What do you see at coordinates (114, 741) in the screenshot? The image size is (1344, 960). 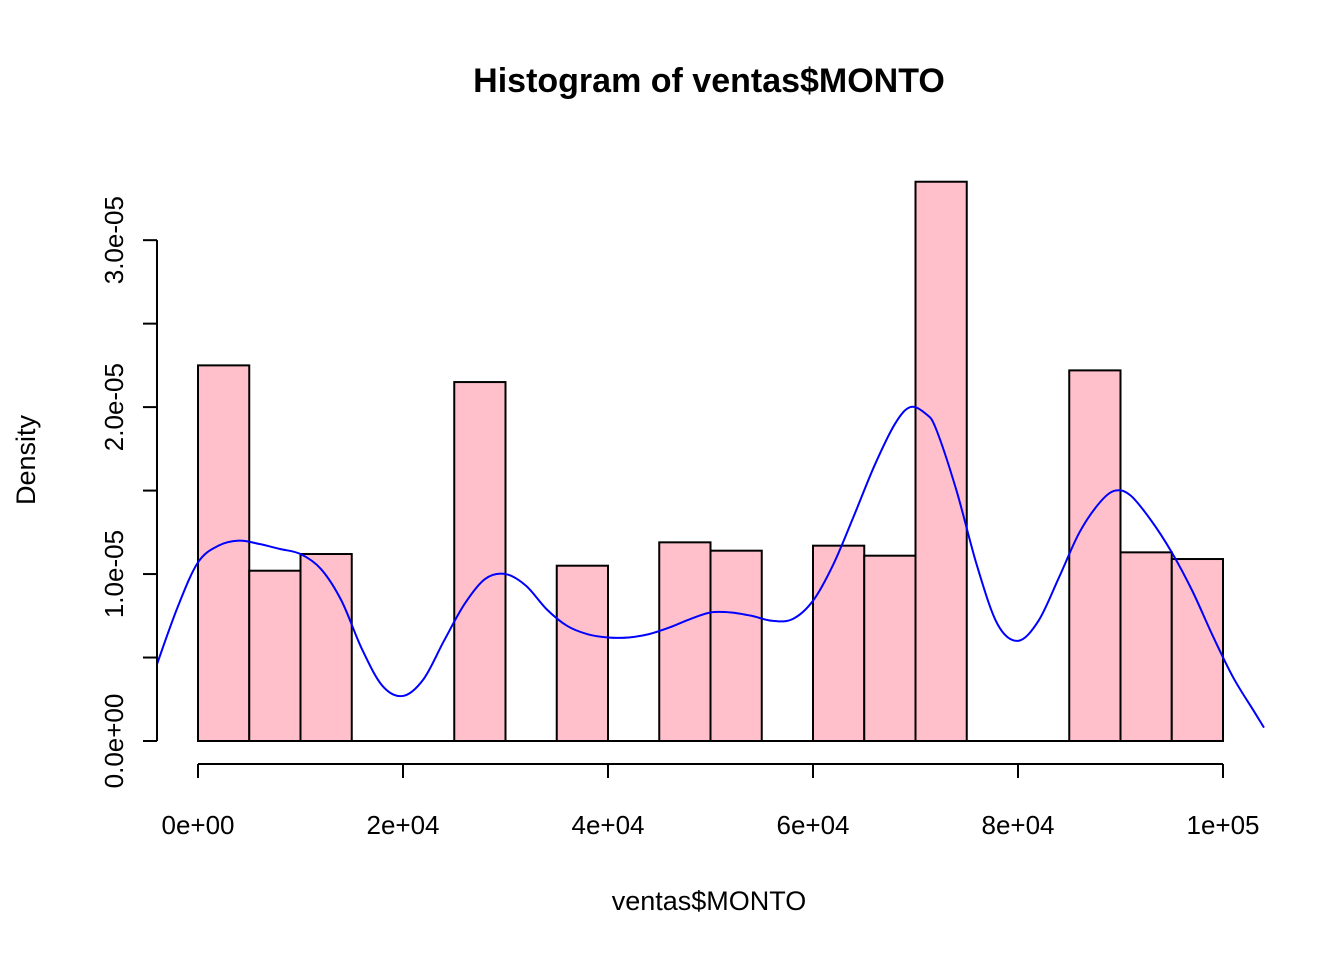 I see `y-tick-label-0: 0.0e+00` at bounding box center [114, 741].